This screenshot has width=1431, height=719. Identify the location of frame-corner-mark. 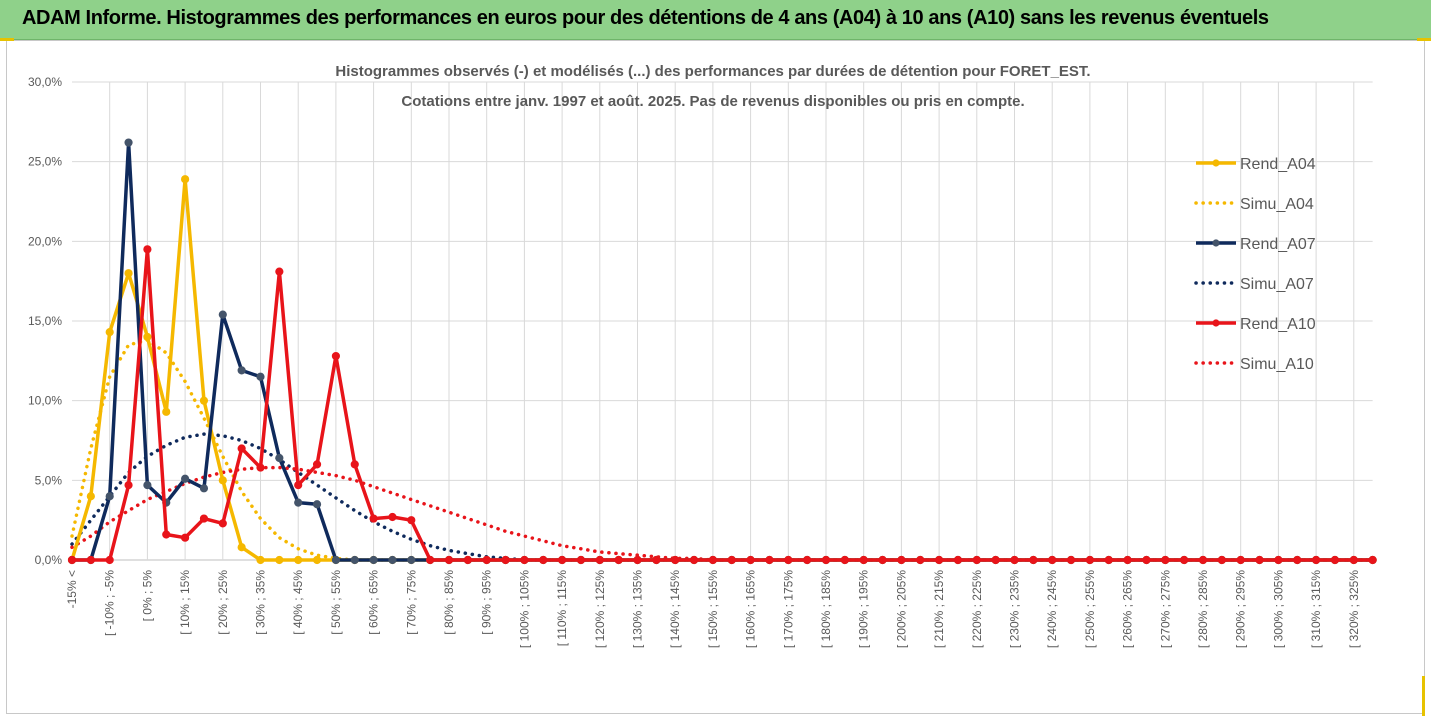
(1423, 696).